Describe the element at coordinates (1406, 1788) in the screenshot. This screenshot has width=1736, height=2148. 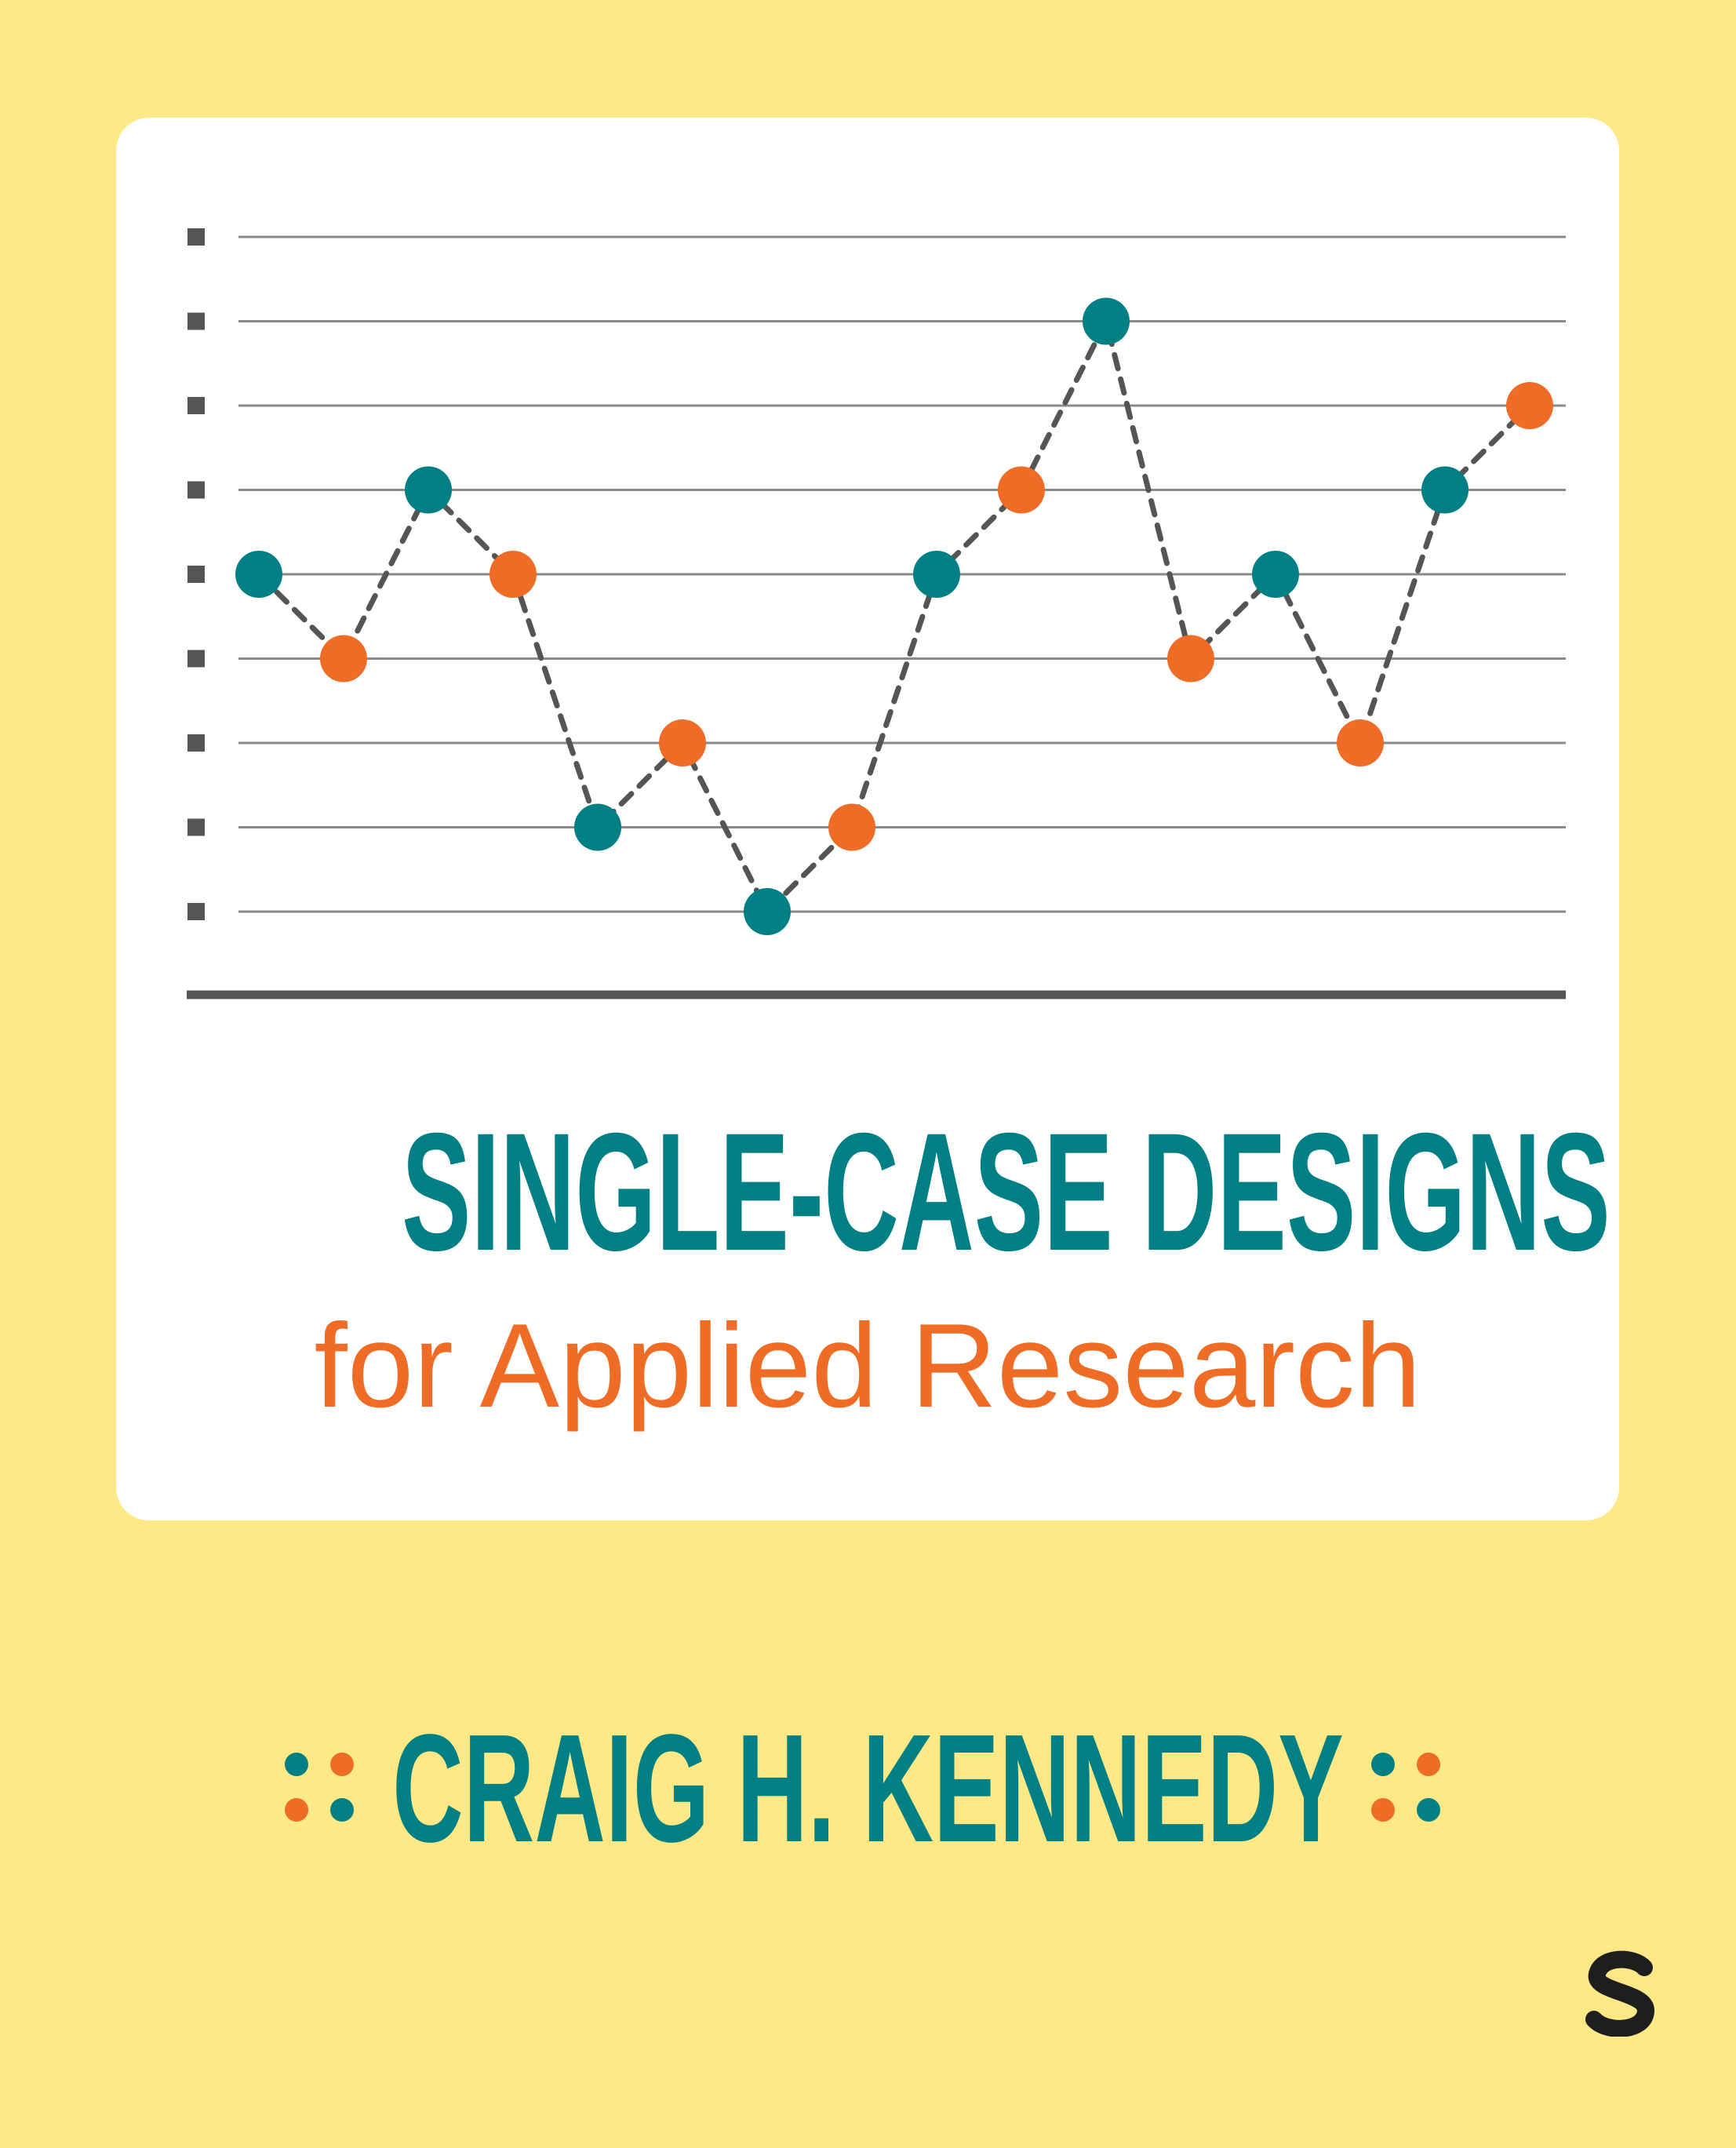
I see `right-dots-ornament` at that location.